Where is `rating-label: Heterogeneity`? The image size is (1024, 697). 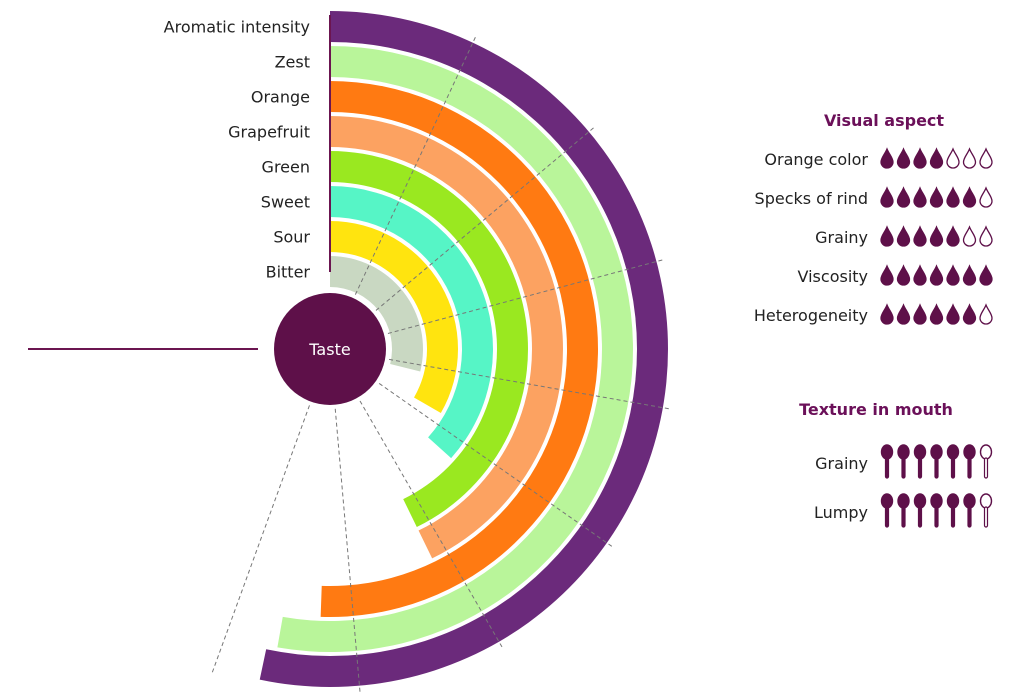 rating-label: Heterogeneity is located at coordinates (811, 315).